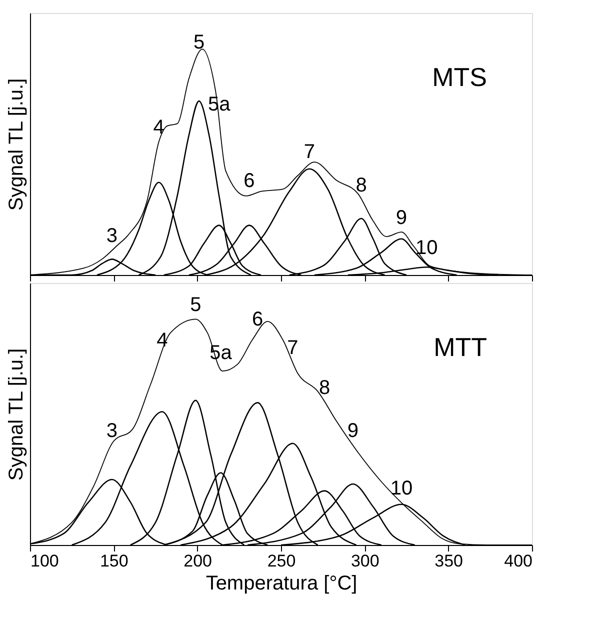 This screenshot has height=625, width=592. What do you see at coordinates (199, 42) in the screenshot?
I see `annotation: 5` at bounding box center [199, 42].